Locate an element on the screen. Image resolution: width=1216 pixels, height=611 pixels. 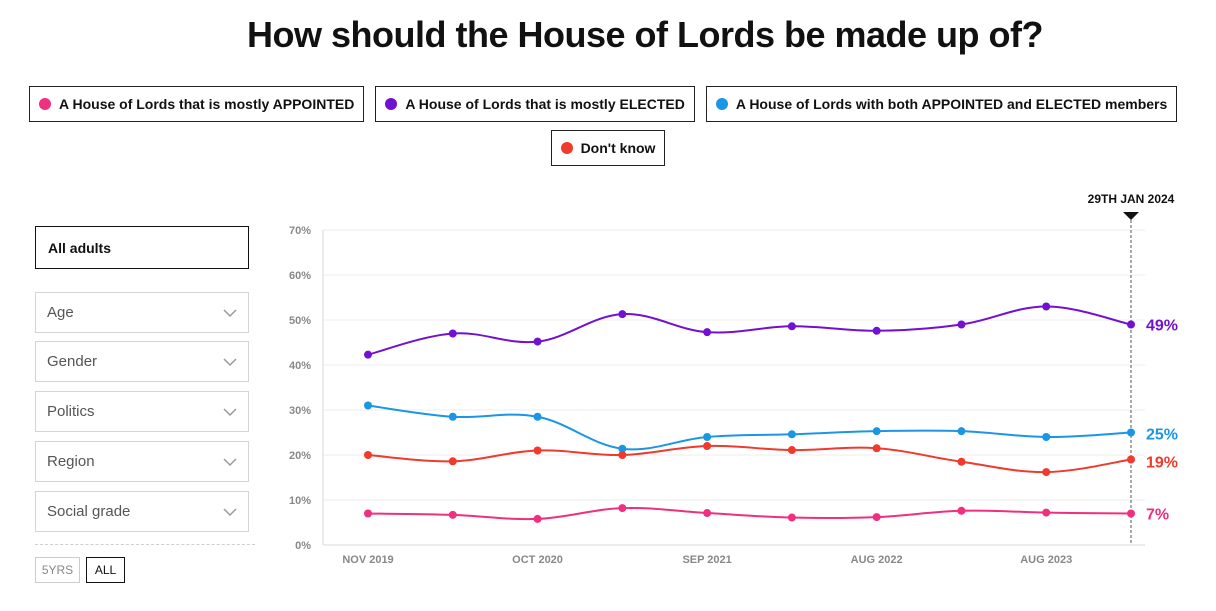
x-tick-label: SEP 2021 is located at coordinates (706, 560).